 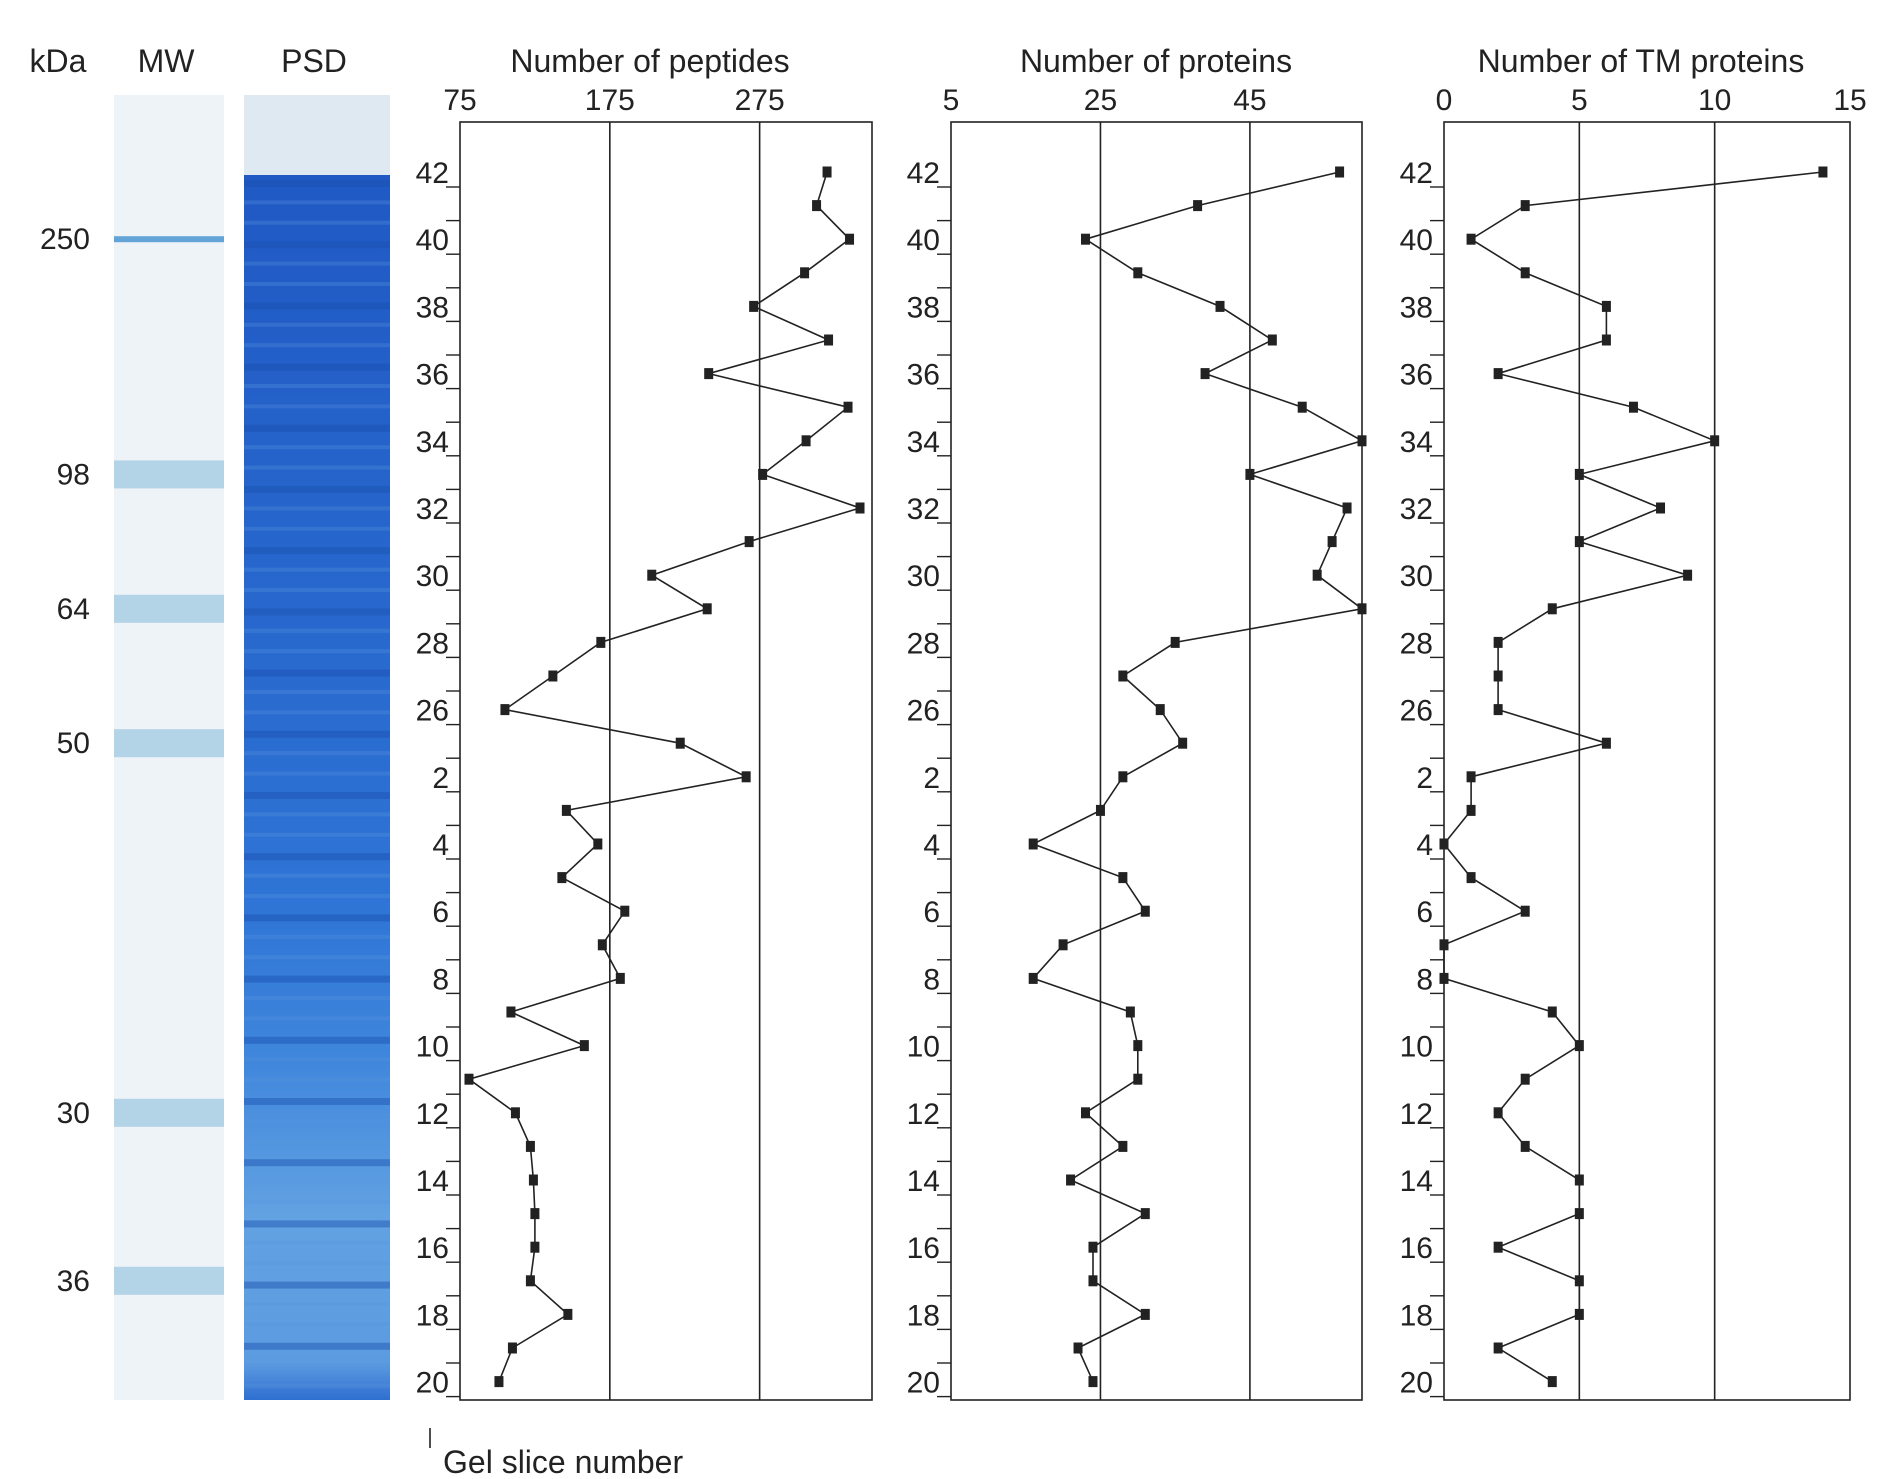 What do you see at coordinates (1198, 776) in the screenshot?
I see `series-line` at bounding box center [1198, 776].